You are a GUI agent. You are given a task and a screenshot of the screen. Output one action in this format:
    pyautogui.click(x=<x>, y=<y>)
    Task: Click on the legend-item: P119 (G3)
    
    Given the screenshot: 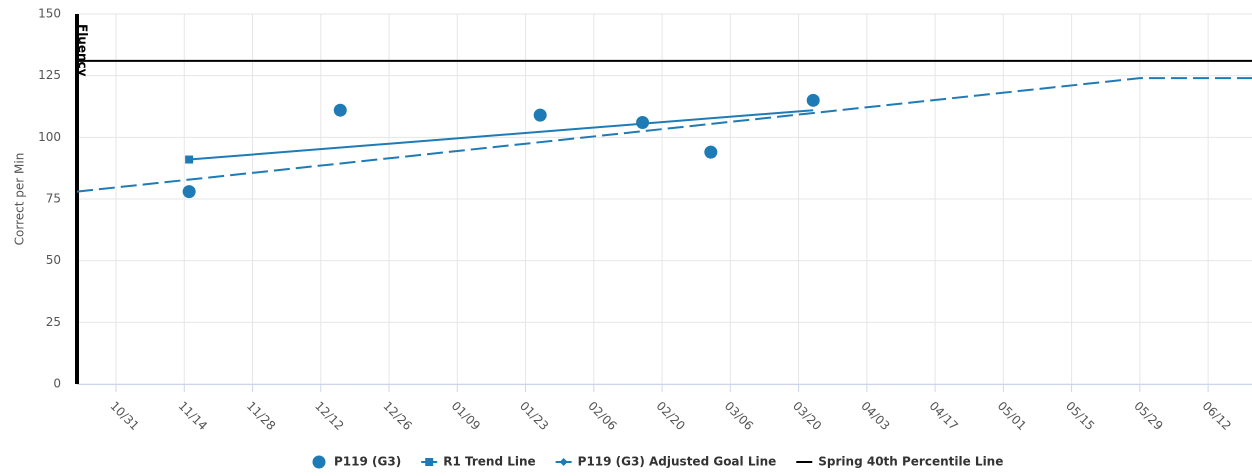 What is the action you would take?
    pyautogui.click(x=356, y=462)
    